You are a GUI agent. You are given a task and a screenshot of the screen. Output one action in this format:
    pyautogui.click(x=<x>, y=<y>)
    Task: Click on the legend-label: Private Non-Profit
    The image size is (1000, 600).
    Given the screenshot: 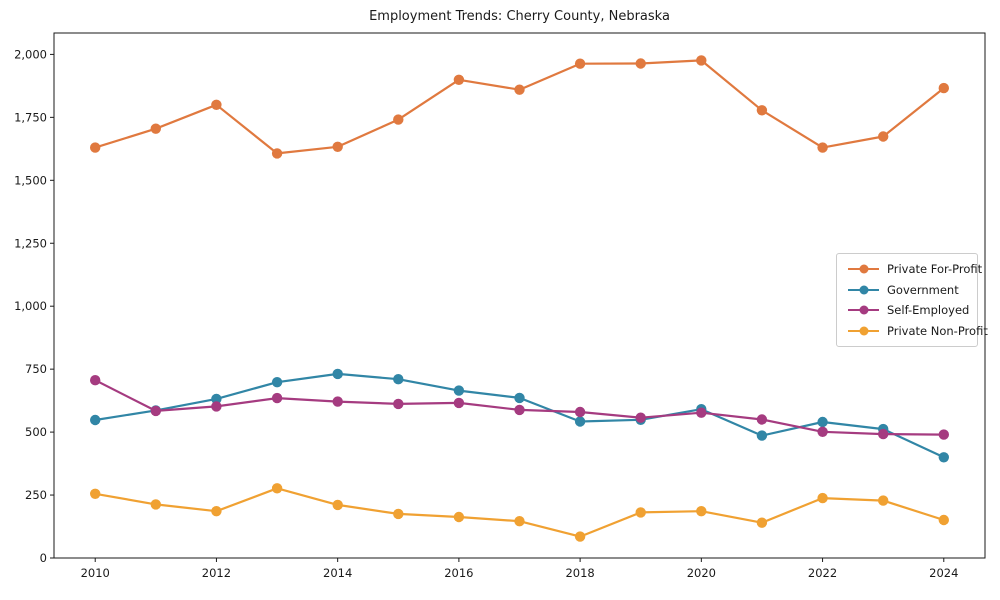 What is the action you would take?
    pyautogui.click(x=937, y=330)
    